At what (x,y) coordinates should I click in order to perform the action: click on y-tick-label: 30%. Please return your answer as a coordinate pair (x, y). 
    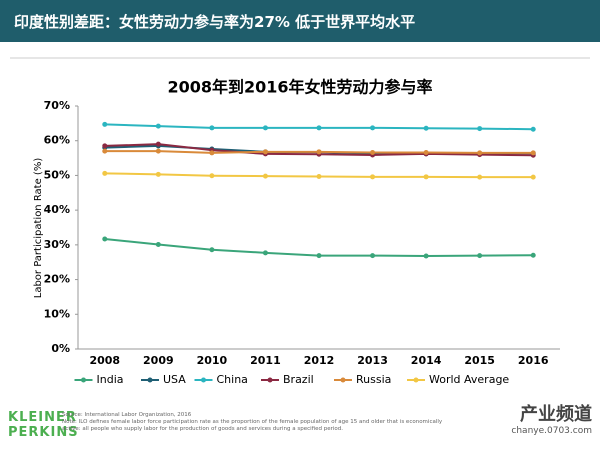
    Looking at the image, I should click on (57, 244).